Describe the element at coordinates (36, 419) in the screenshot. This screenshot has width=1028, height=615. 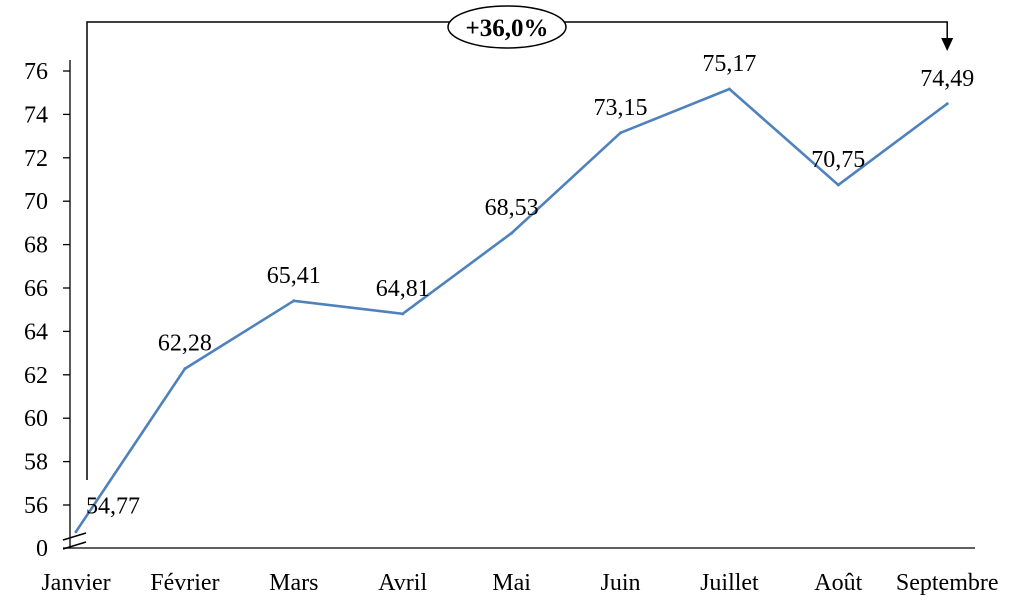
I see `y-tick-label: 60` at that location.